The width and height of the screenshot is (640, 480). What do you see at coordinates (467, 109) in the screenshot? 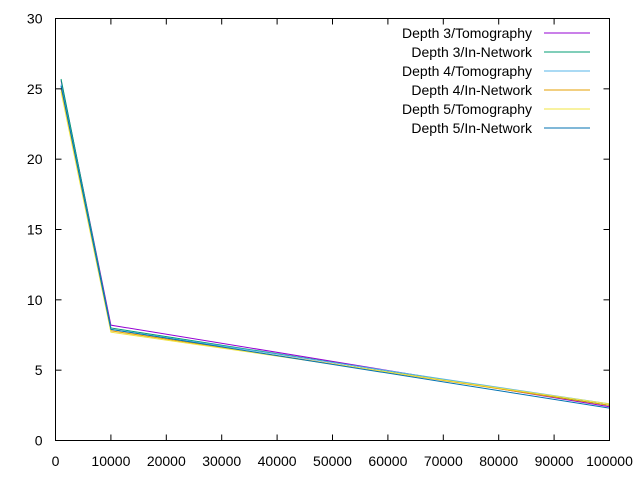
I see `legend-label: Depth 5/Tomography` at bounding box center [467, 109].